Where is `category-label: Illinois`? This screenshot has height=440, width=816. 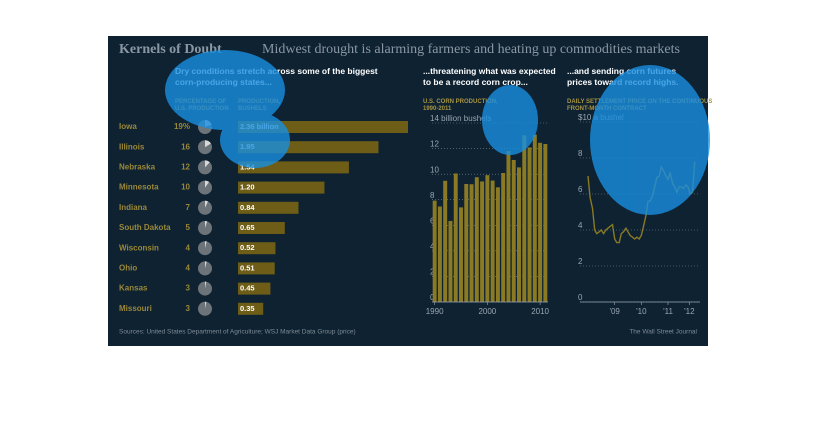
category-label: Illinois is located at coordinates (132, 146).